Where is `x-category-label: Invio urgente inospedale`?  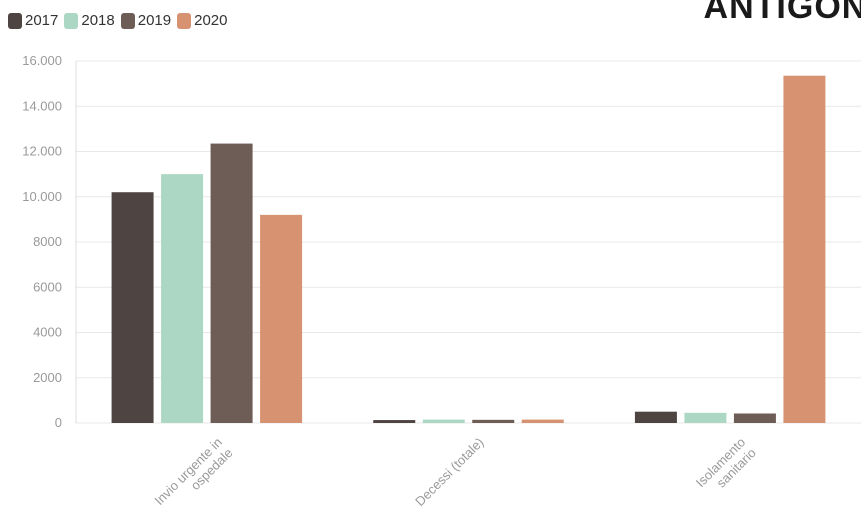
x-category-label: Invio urgente inospedale is located at coordinates (193, 475).